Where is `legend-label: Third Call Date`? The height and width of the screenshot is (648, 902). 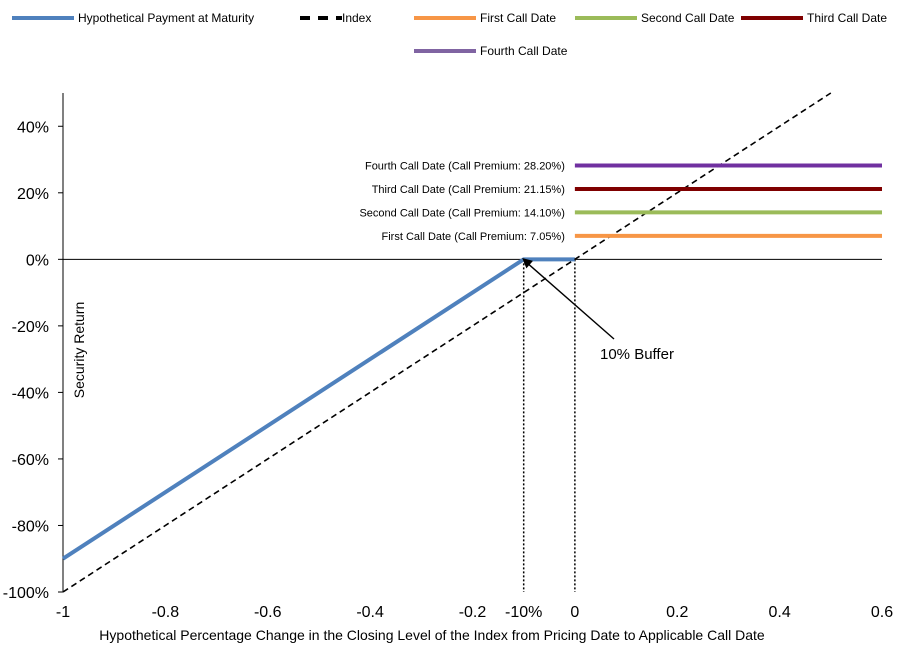 legend-label: Third Call Date is located at coordinates (847, 18).